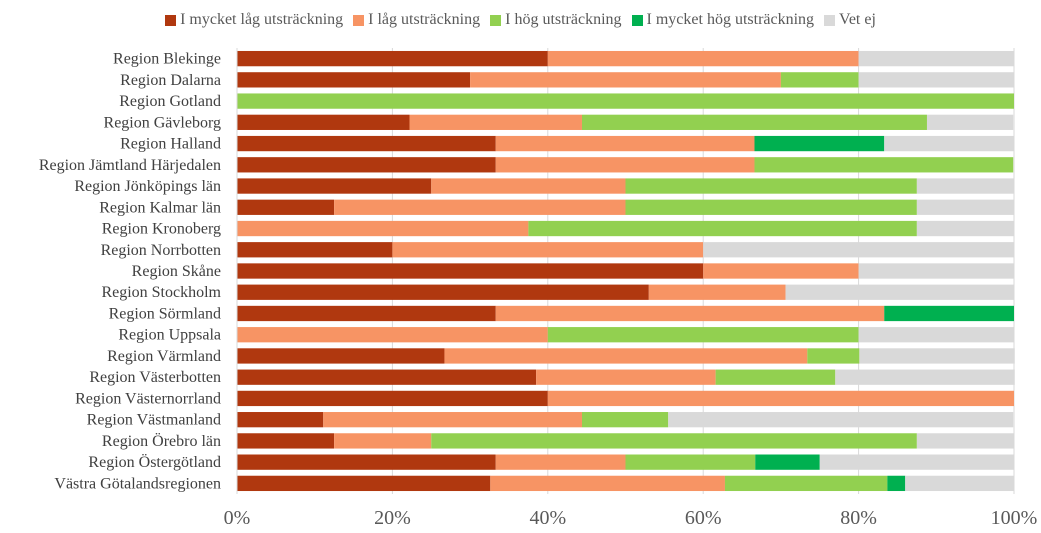 The image size is (1041, 533). Describe the element at coordinates (160, 207) in the screenshot. I see `category-label: Region Kalmar län` at that location.